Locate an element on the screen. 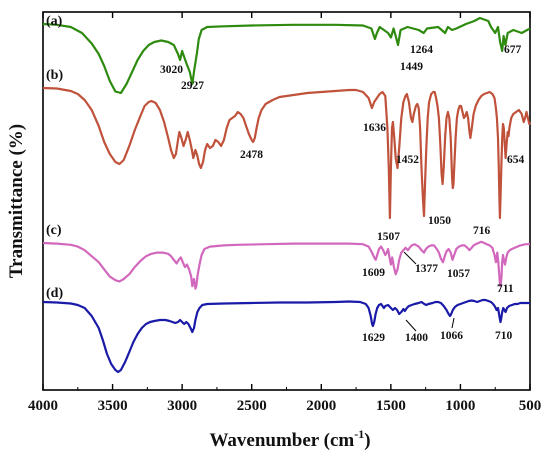  panel-label-a: (a) is located at coordinates (54, 21).